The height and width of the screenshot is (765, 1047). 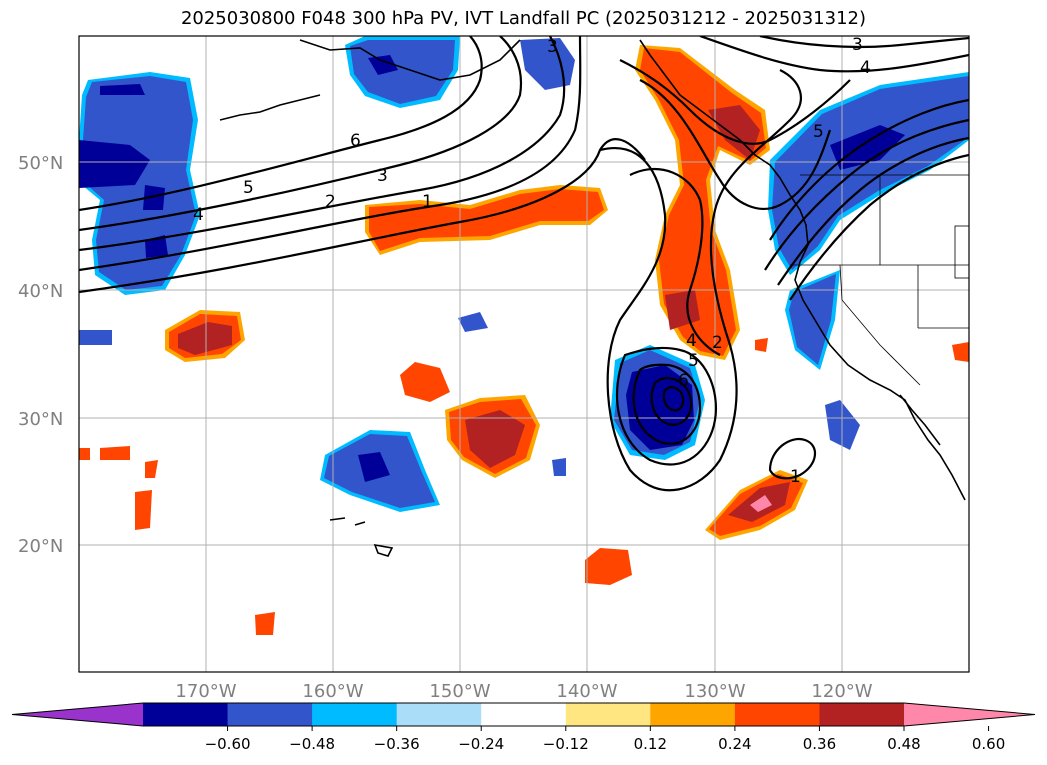 I want to click on colorbar-tick-label: 0.12, so click(x=650, y=744).